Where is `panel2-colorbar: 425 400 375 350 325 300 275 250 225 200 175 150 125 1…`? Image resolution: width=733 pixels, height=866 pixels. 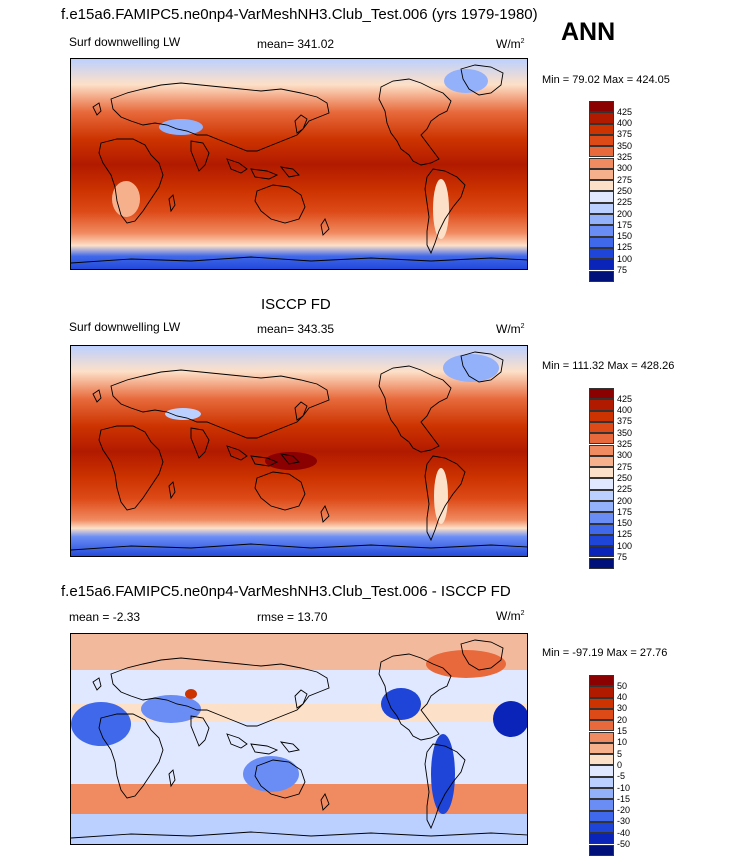
panel2-colorbar: 425 400 375 350 325 300 275 250 225 200 175 150 125 1… is located at coordinates (610, 478).